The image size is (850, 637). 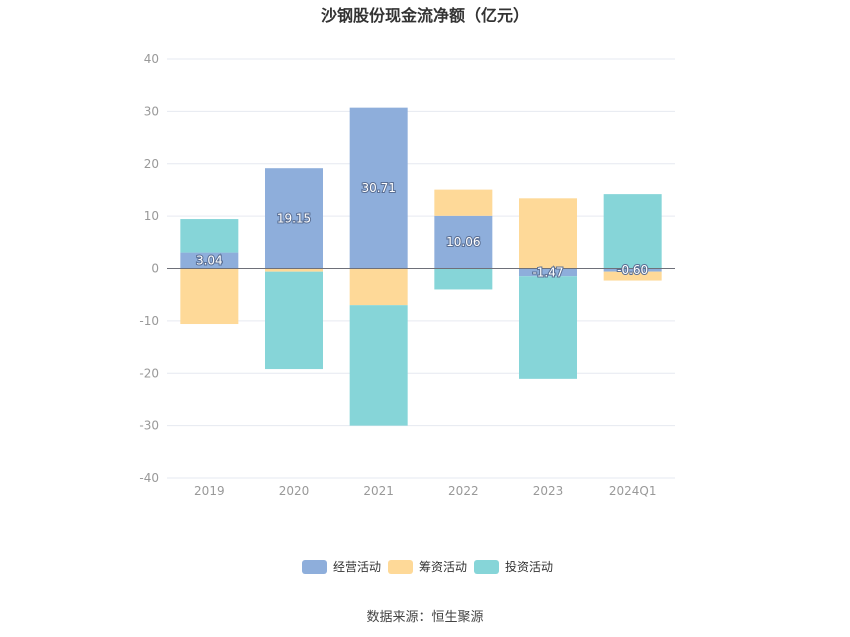 I want to click on source-note: 数据来源：恒生聚源, so click(x=425, y=617).